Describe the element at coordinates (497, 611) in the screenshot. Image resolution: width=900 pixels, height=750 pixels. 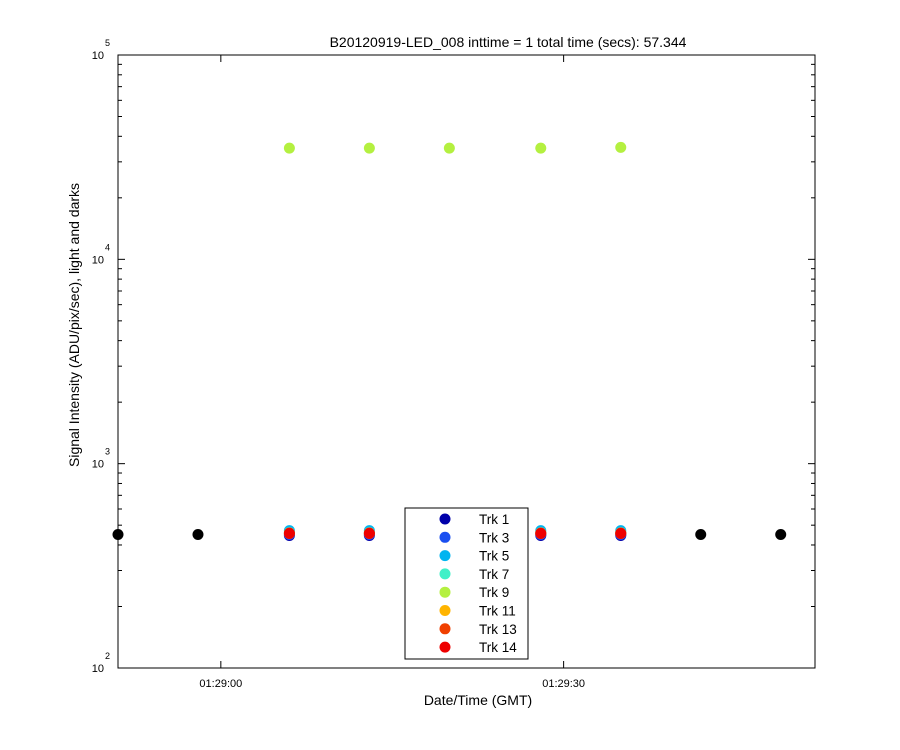
I see `legend-label-trk-11: Trk 11` at that location.